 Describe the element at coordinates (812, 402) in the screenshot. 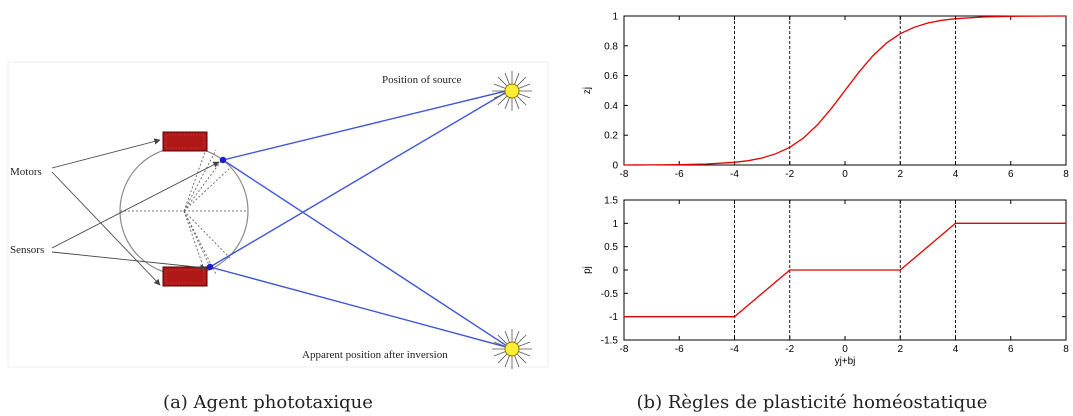

I see `caption-right: (b) Règles de plasticité homéostatique` at that location.